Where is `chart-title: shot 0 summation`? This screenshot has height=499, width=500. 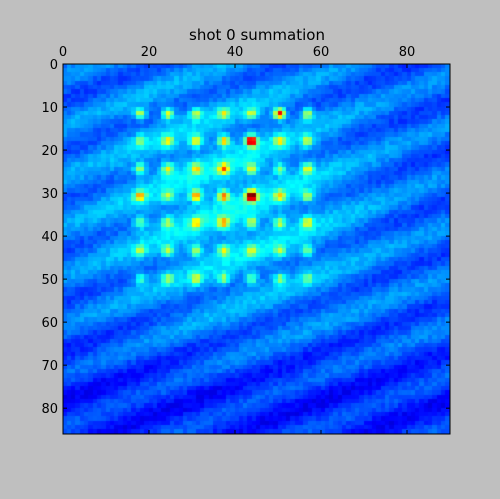 chart-title: shot 0 summation is located at coordinates (257, 35).